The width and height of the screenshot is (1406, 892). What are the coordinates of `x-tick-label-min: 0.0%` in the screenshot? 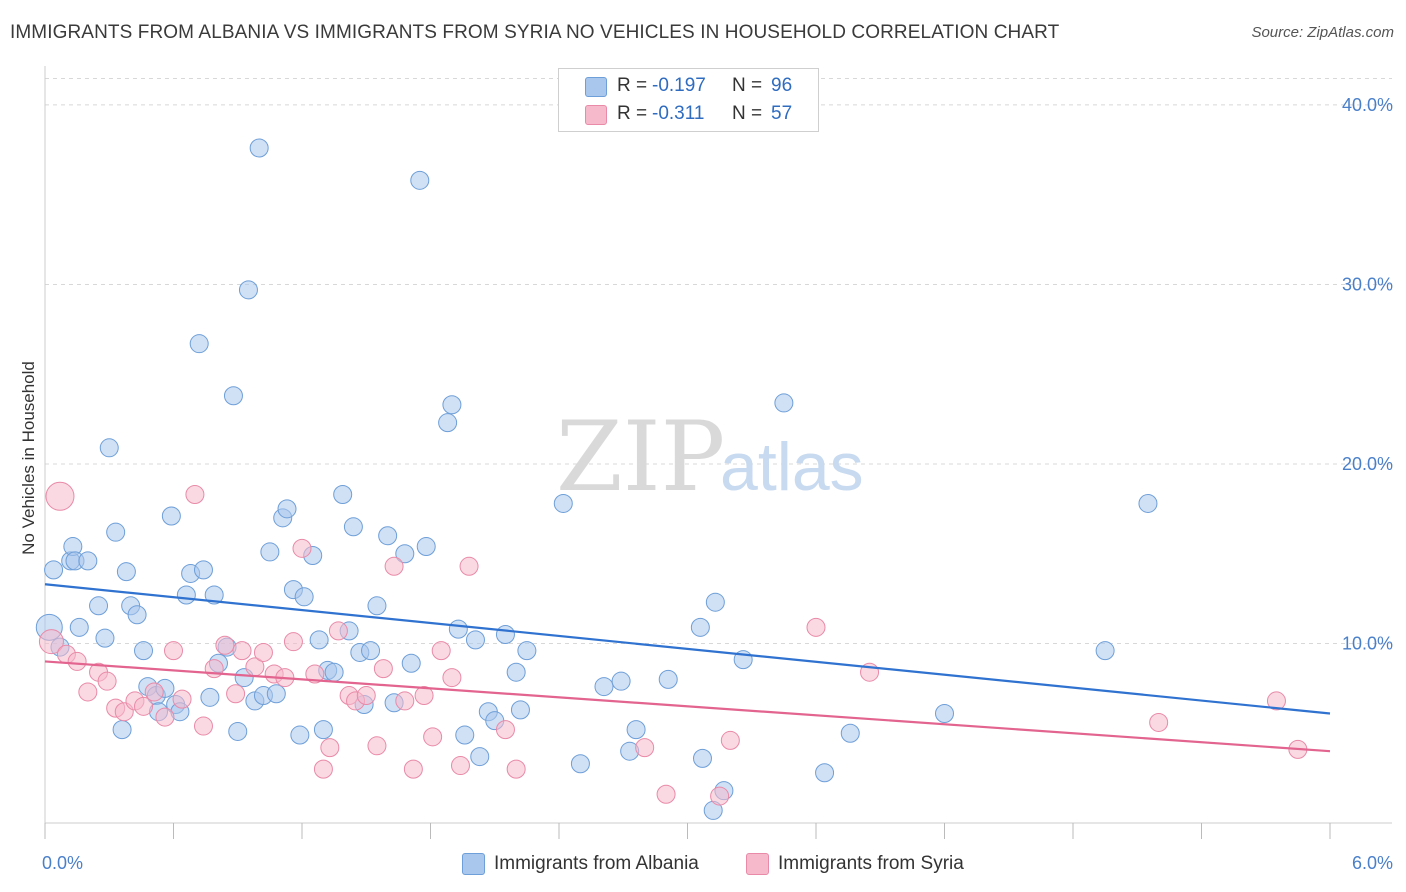 It's located at (62, 863).